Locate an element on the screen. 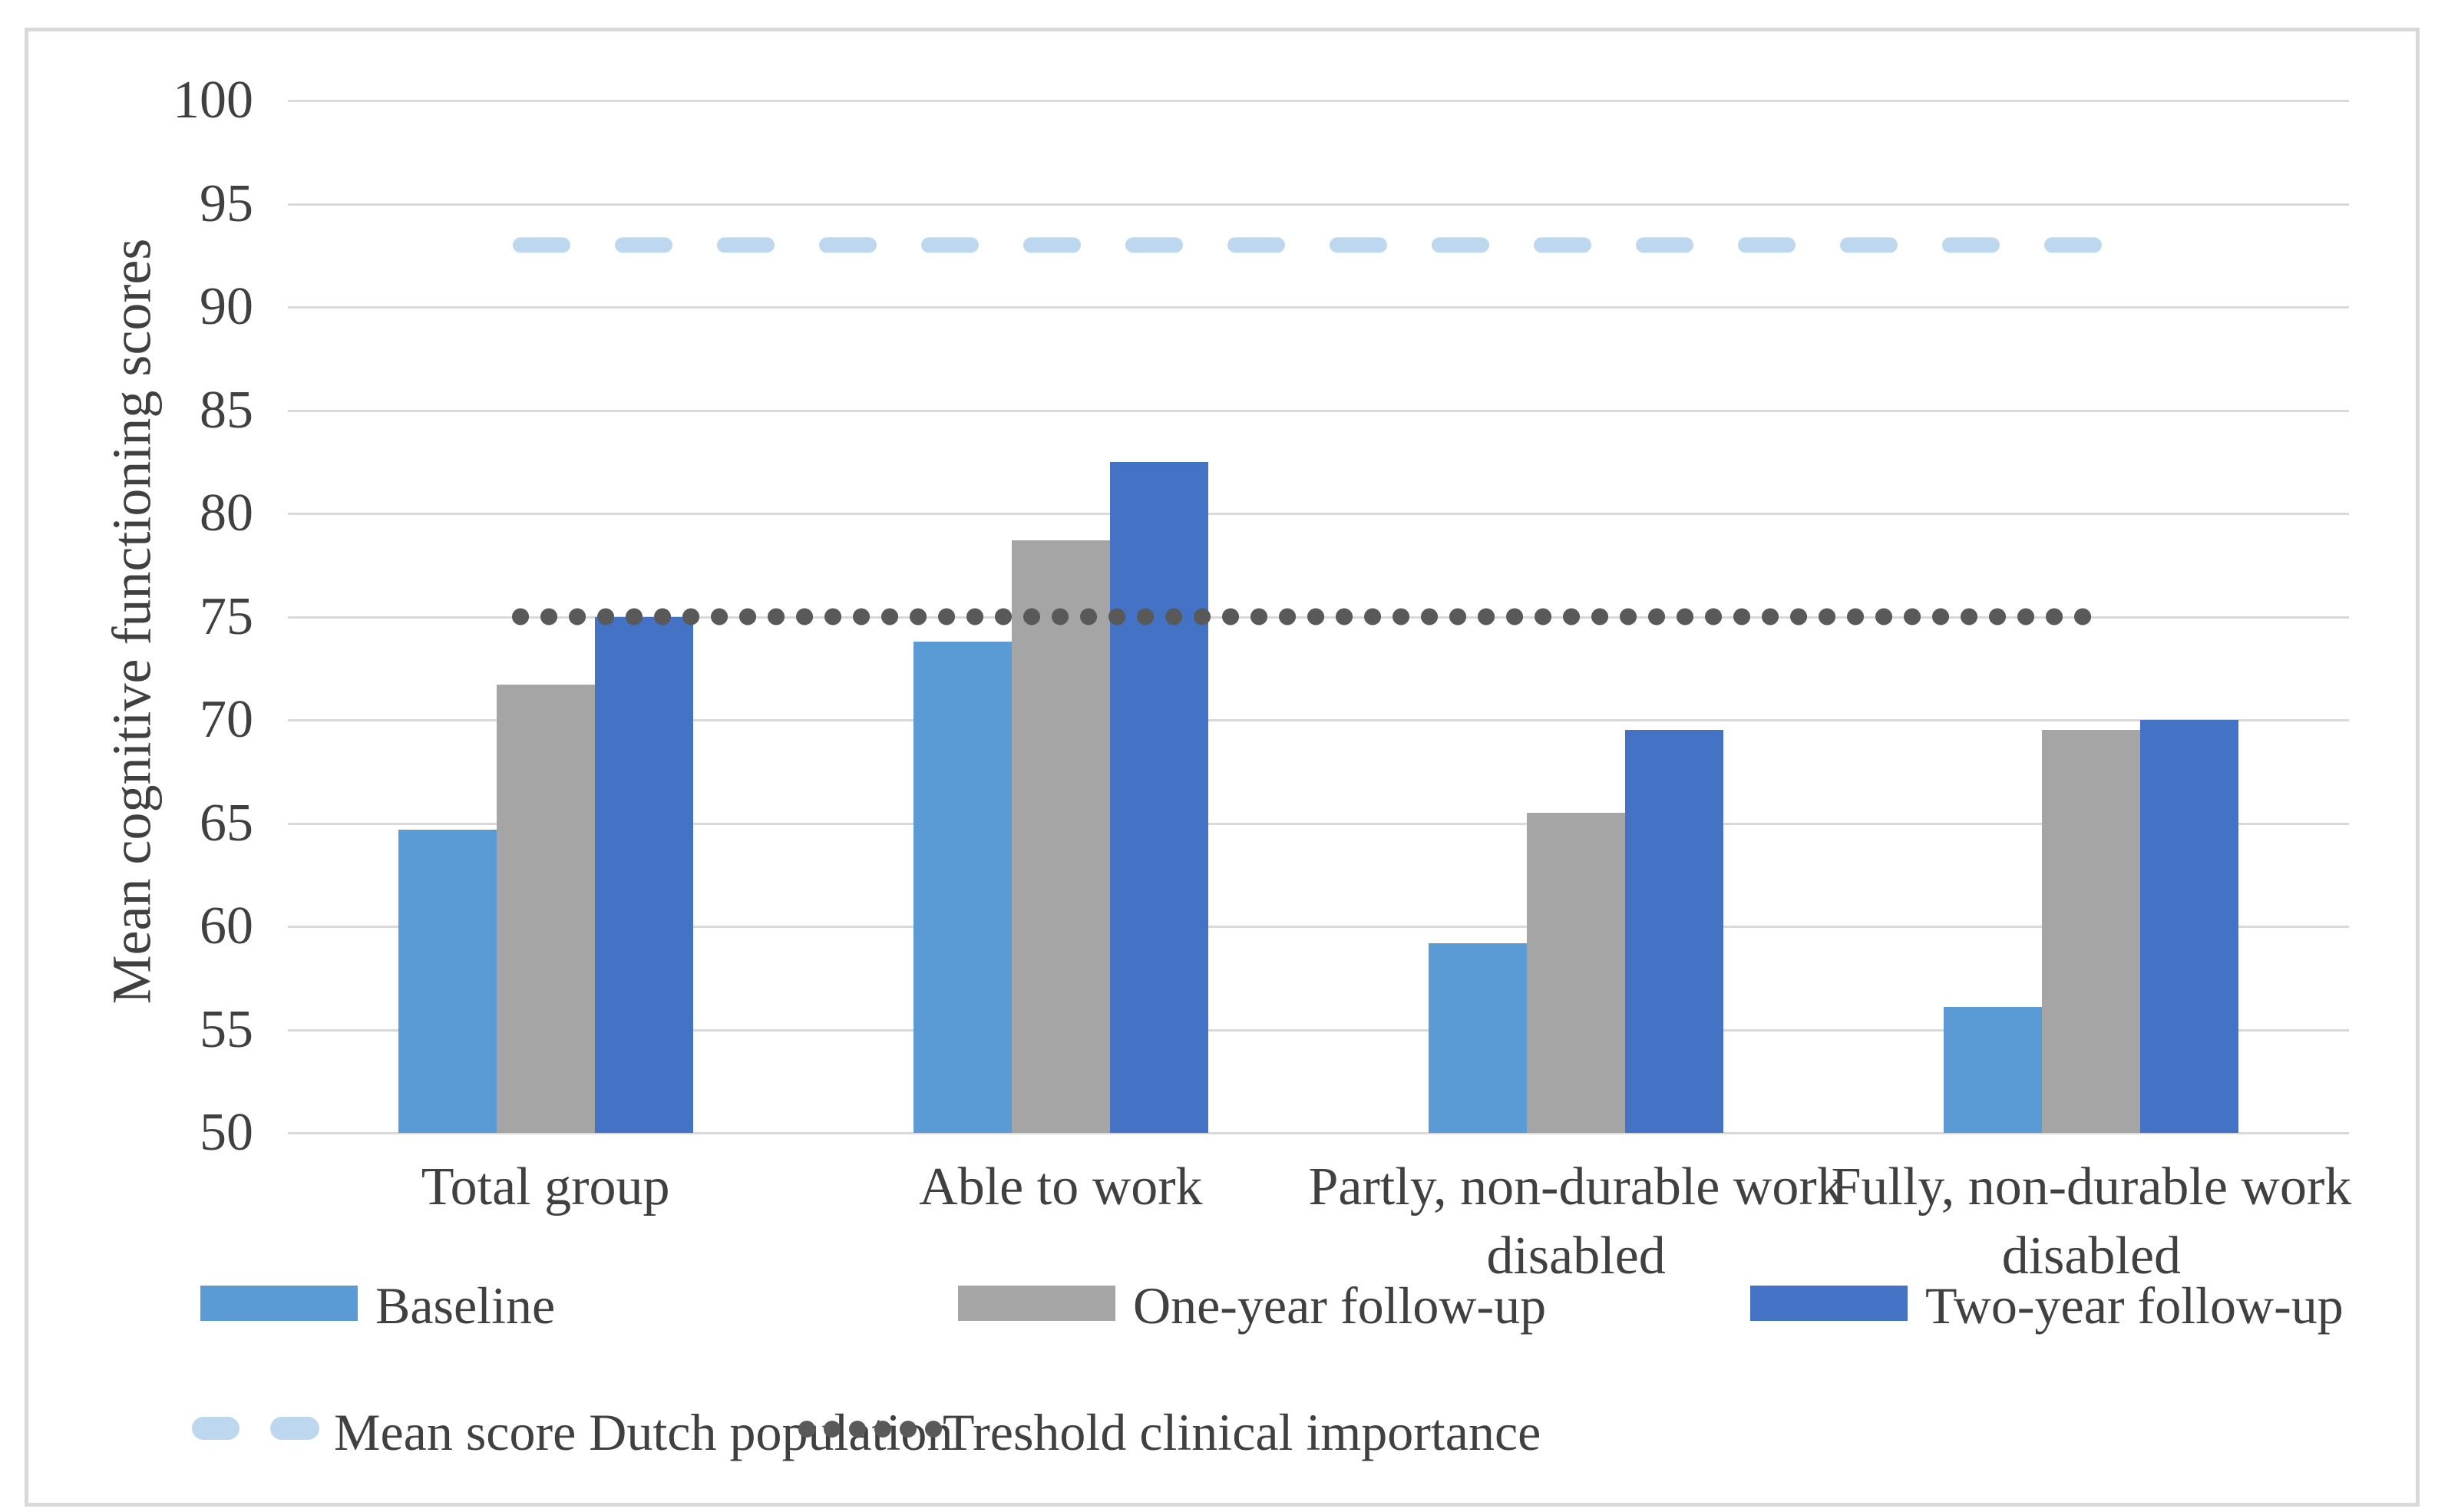 The width and height of the screenshot is (2448, 1512). y-tick-label-55: 55 is located at coordinates (226, 1029).